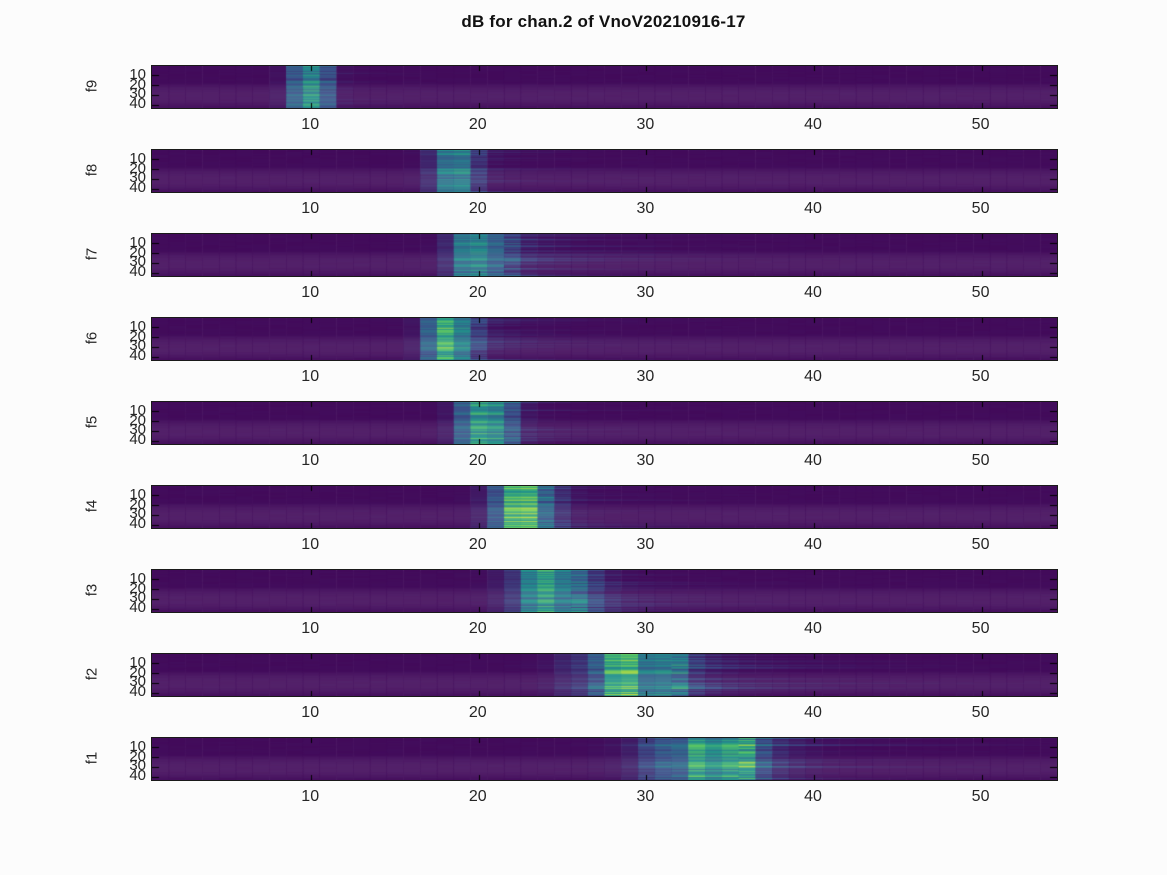 The width and height of the screenshot is (1167, 875). What do you see at coordinates (604, 87) in the screenshot?
I see `heatmap-canvas-f9` at bounding box center [604, 87].